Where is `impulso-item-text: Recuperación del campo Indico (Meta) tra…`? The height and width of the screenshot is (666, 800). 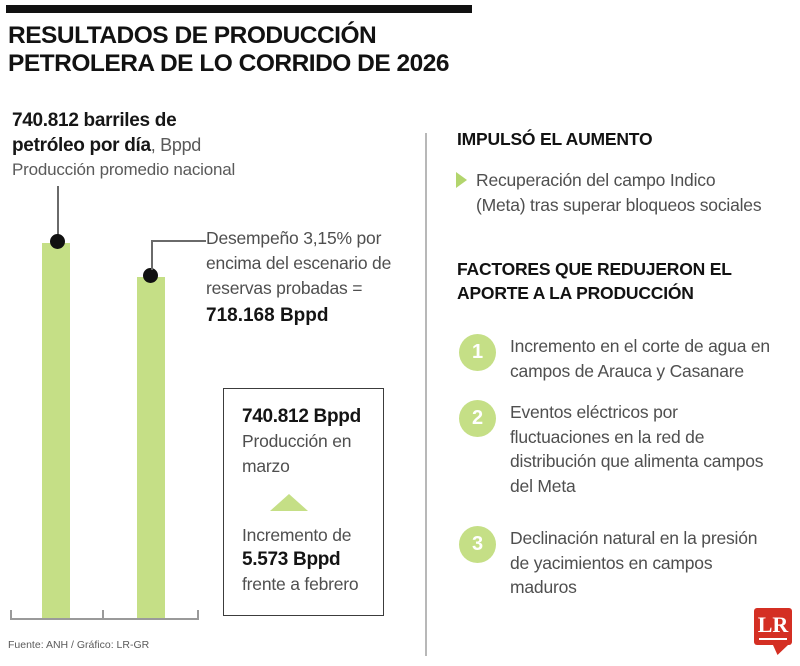 impulso-item-text: Recuperación del campo Indico (Meta) tra… is located at coordinates (619, 192).